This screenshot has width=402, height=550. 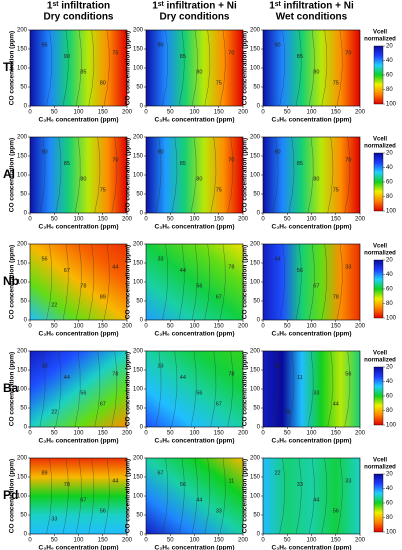 What do you see at coordinates (232, 481) in the screenshot?
I see `contour-label: 11` at bounding box center [232, 481].